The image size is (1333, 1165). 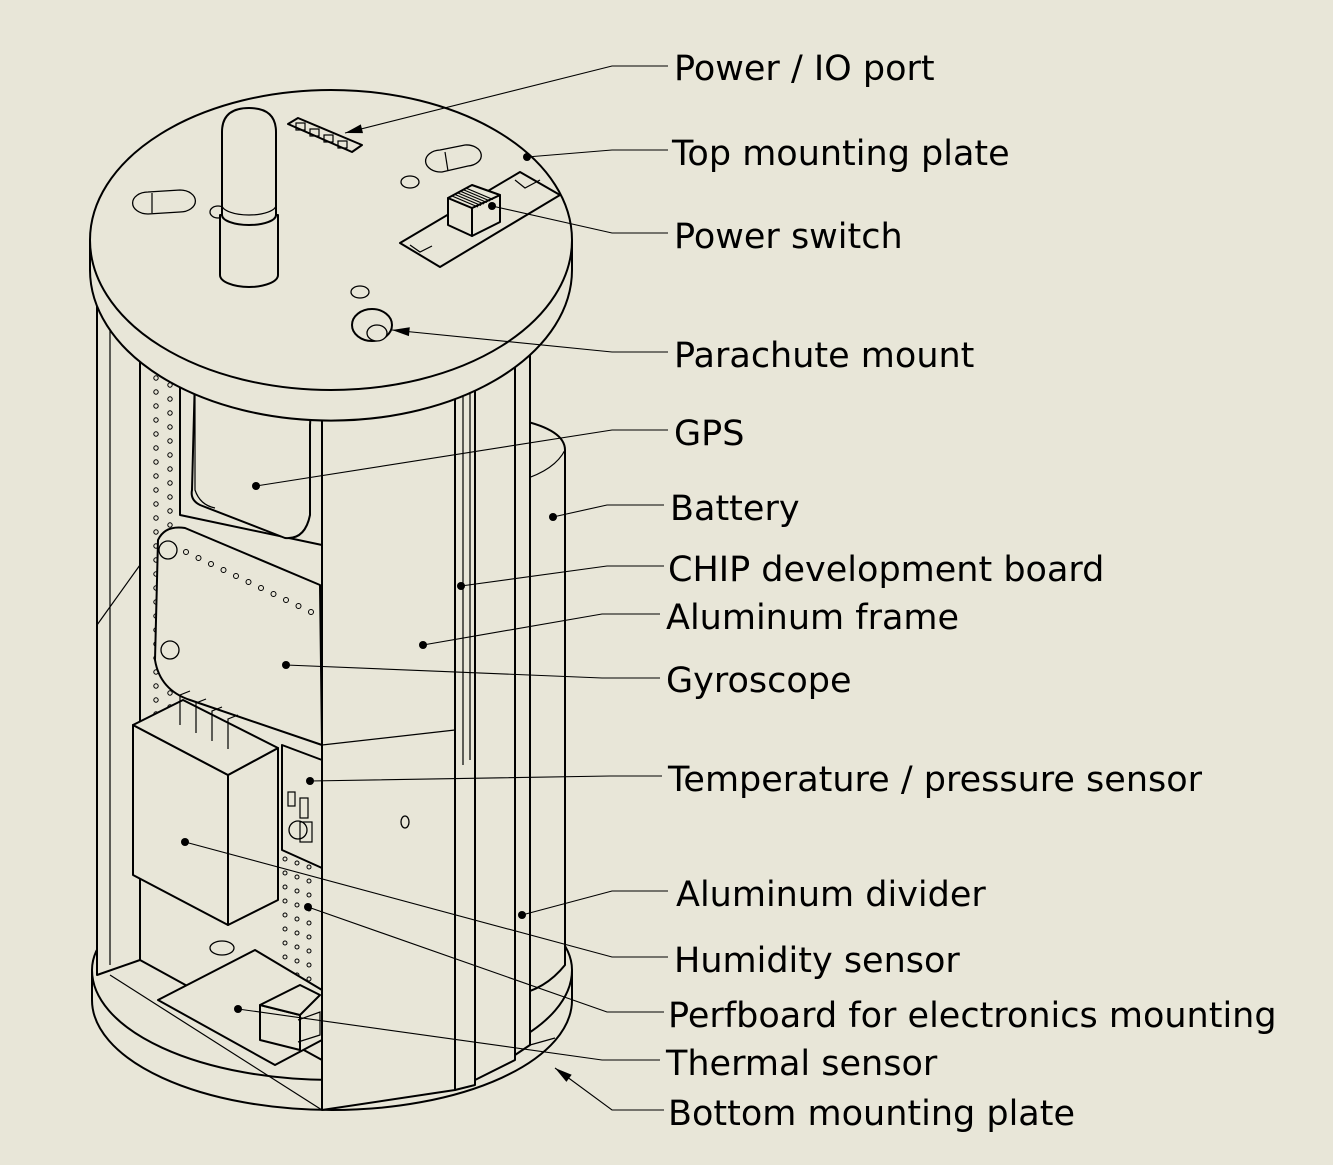 I want to click on top-mounting-plate, so click(x=331, y=255).